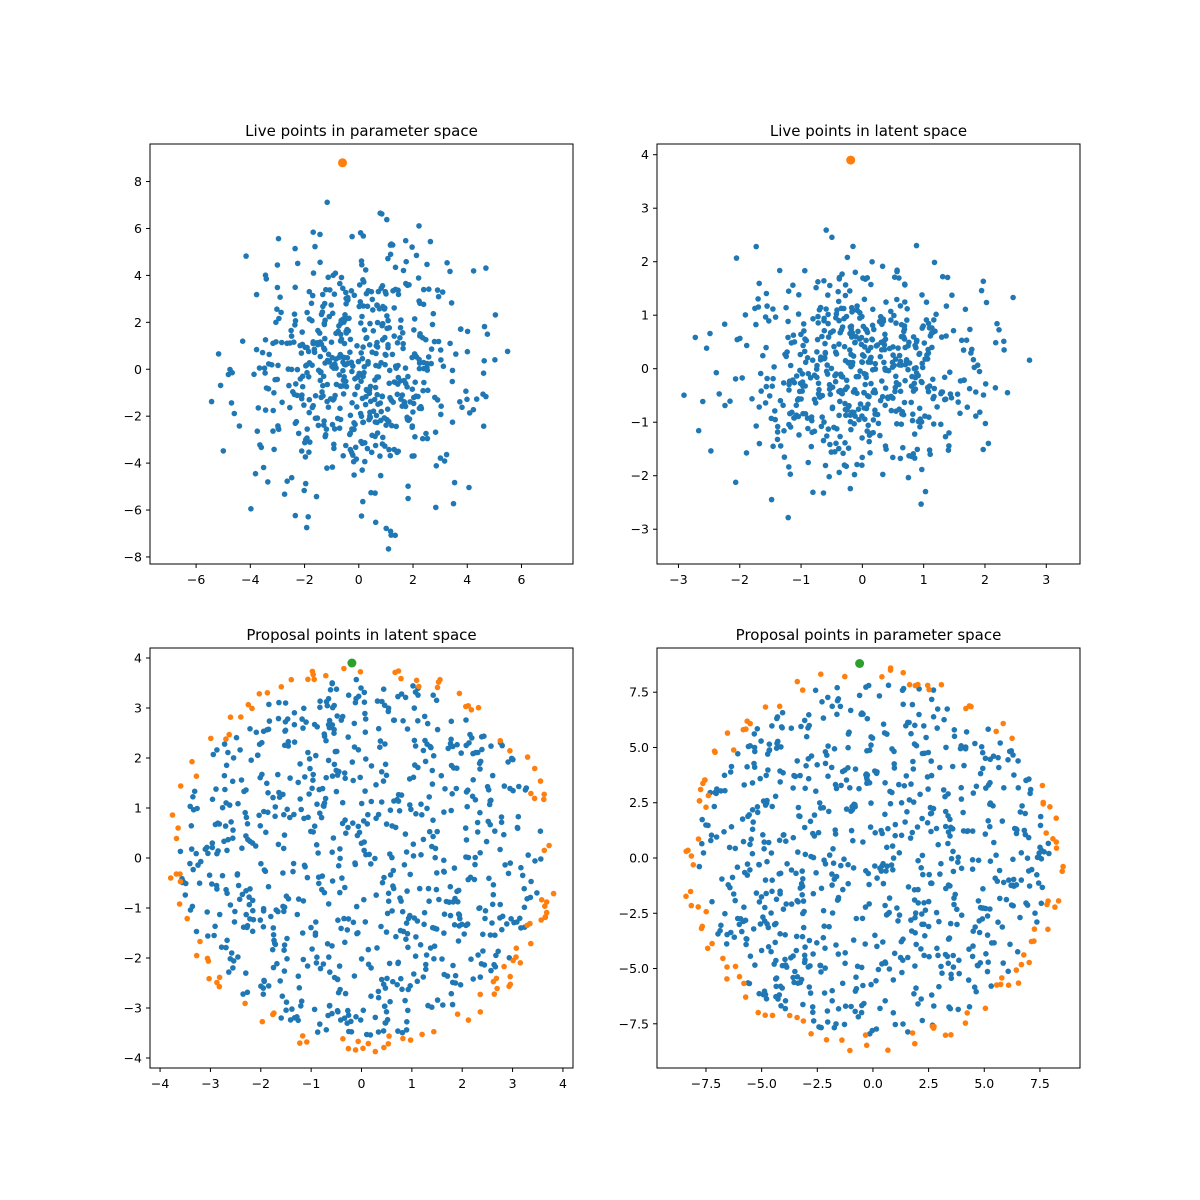 Image resolution: width=1200 pixels, height=1200 pixels. I want to click on y-tick-label: 8, so click(138, 181).